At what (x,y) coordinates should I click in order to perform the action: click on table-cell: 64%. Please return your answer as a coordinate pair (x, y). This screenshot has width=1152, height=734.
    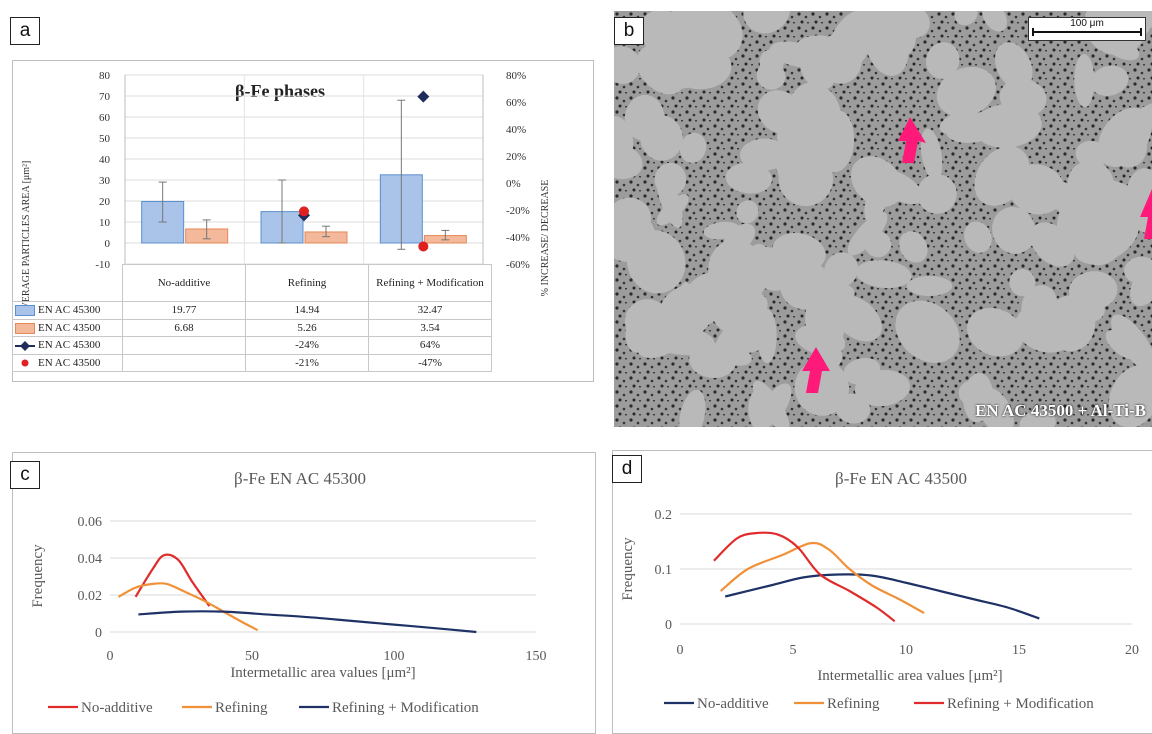
    Looking at the image, I should click on (430, 345).